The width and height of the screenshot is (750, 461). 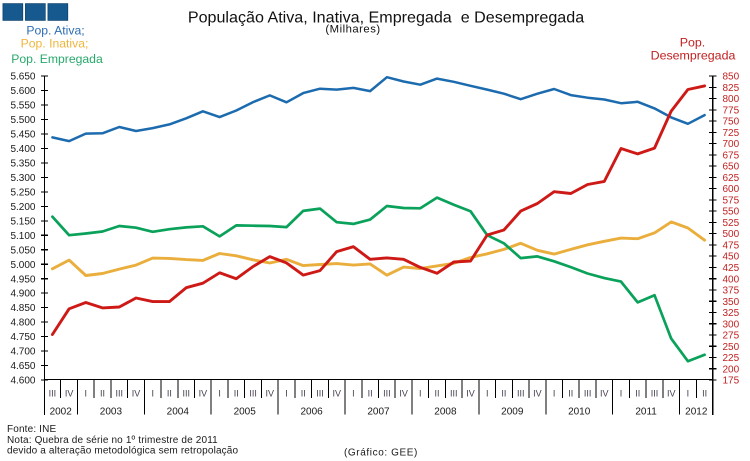 What do you see at coordinates (22, 149) in the screenshot?
I see `svg-text: 5.400` at bounding box center [22, 149].